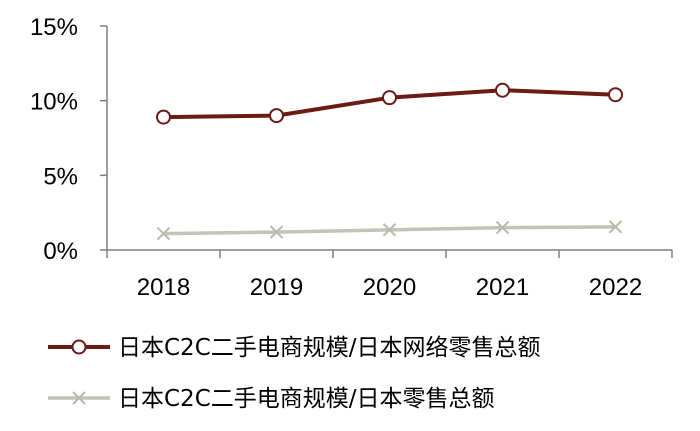  I want to click on y-tick-label: 15%, so click(54, 27).